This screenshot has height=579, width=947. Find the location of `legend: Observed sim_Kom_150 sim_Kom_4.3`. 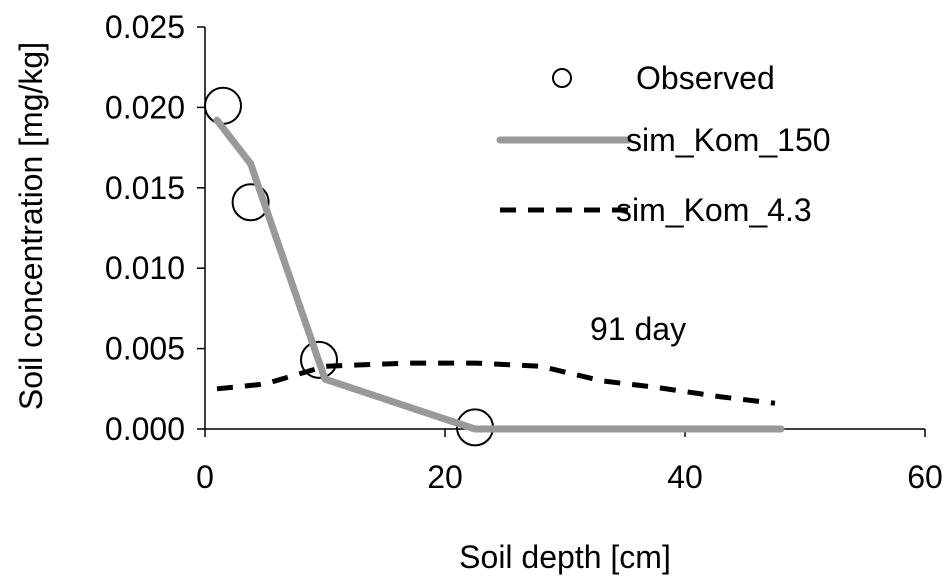

legend: Observed sim_Kom_150 sim_Kom_4.3 is located at coordinates (663, 144).